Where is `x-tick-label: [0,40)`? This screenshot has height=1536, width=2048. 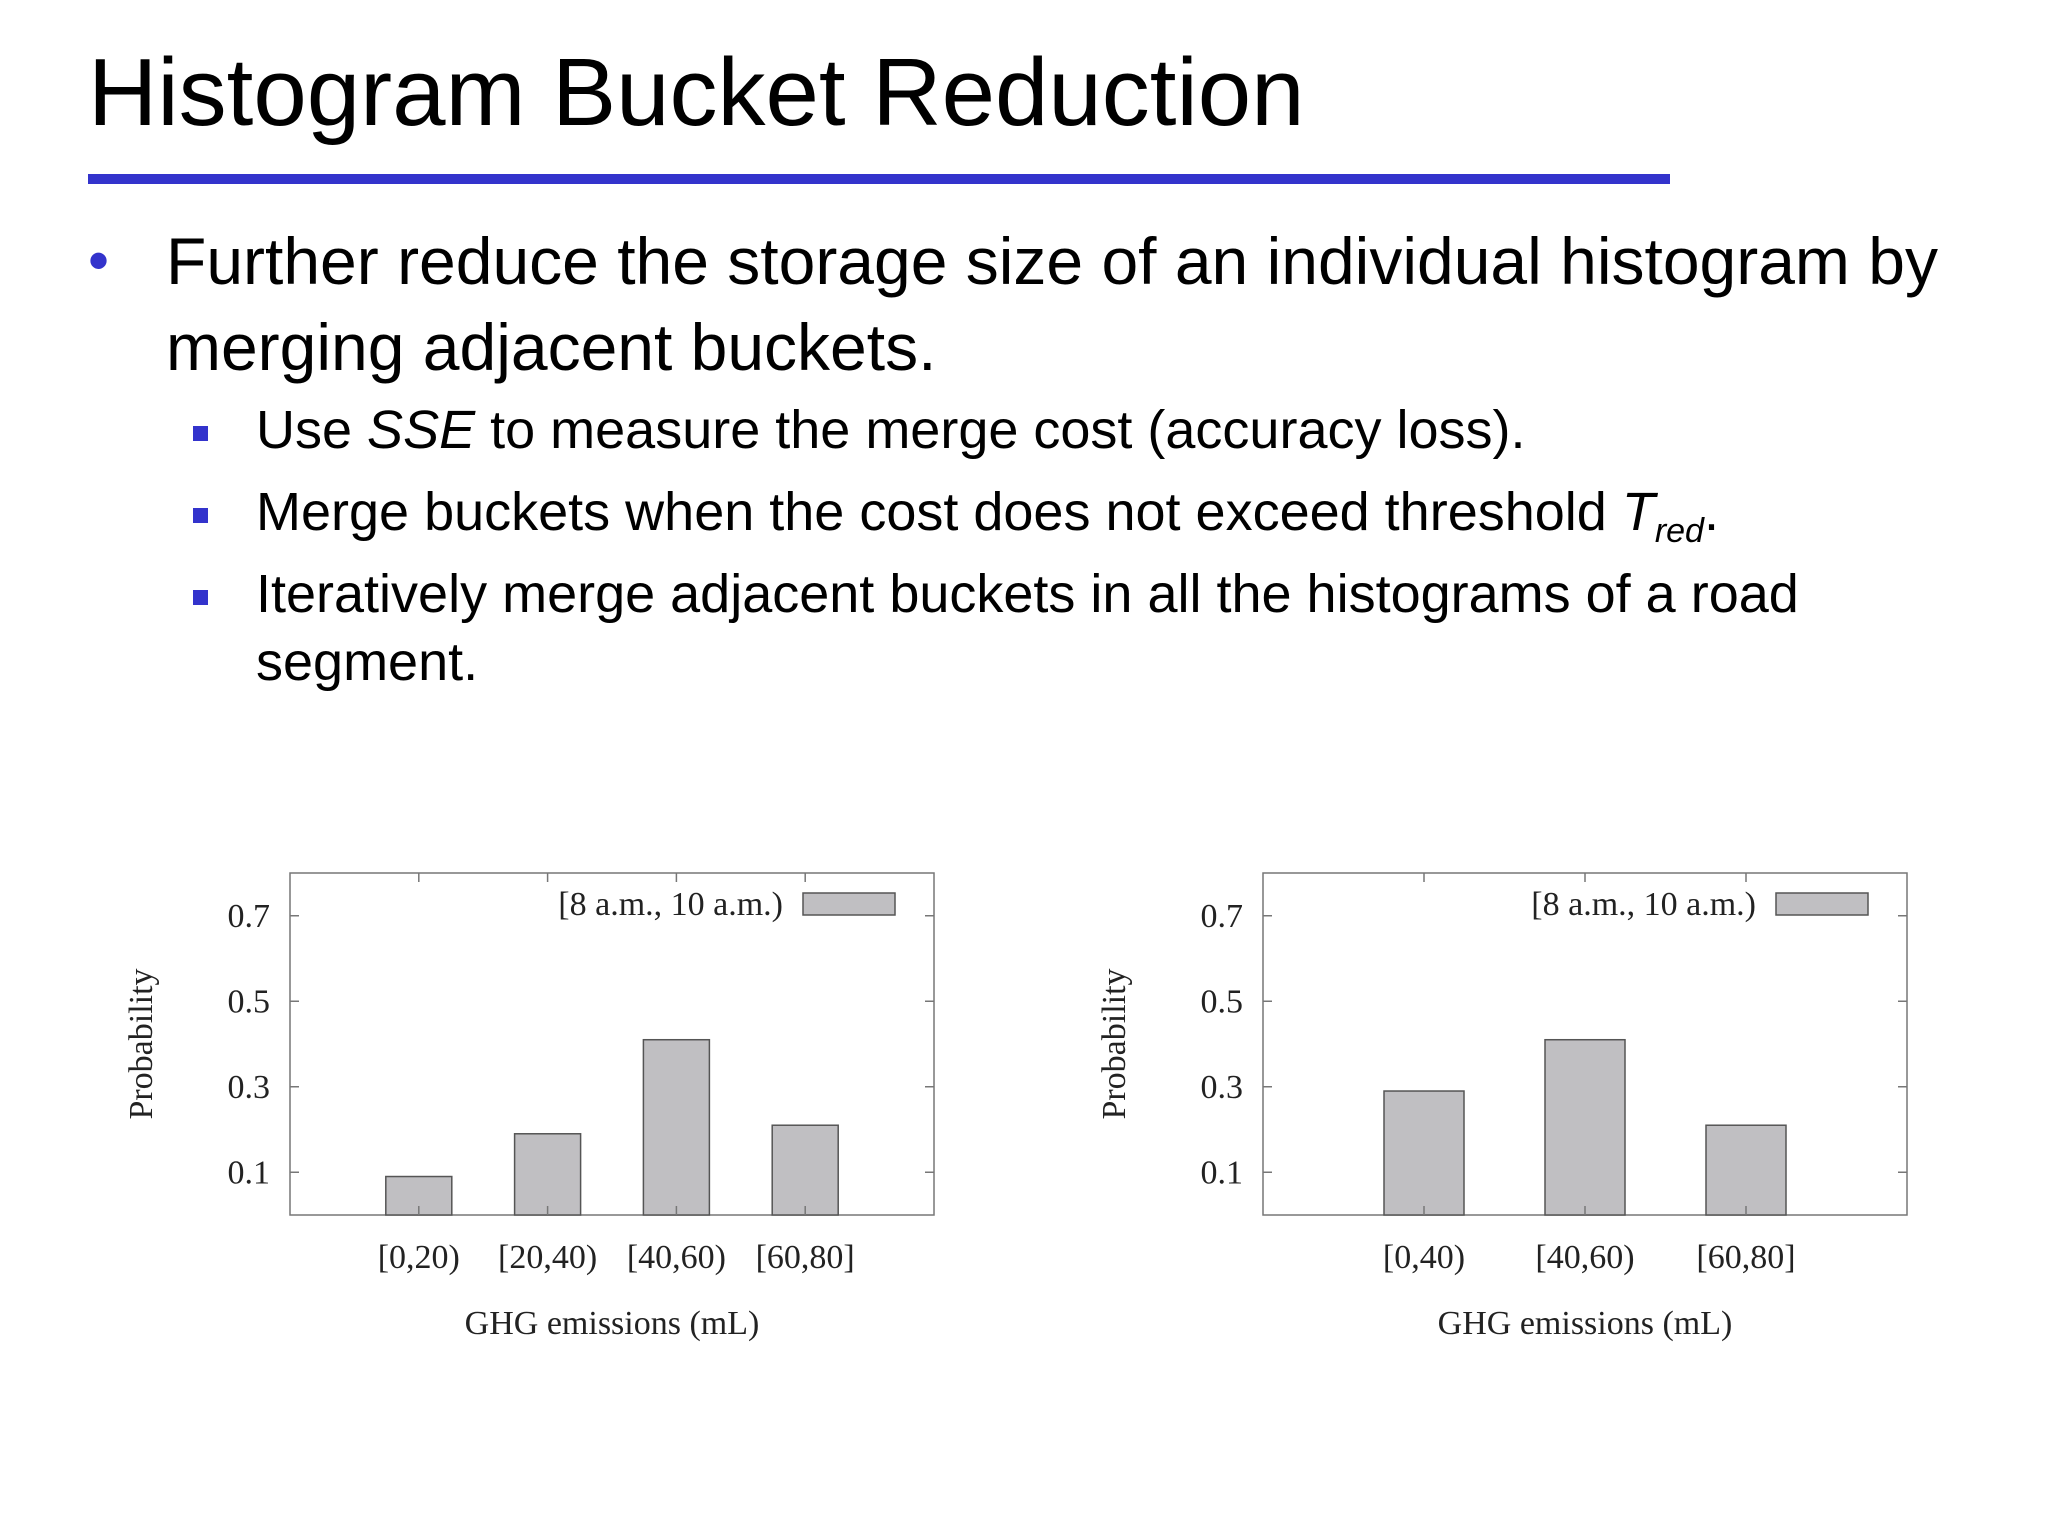 x-tick-label: [0,40) is located at coordinates (1424, 1257).